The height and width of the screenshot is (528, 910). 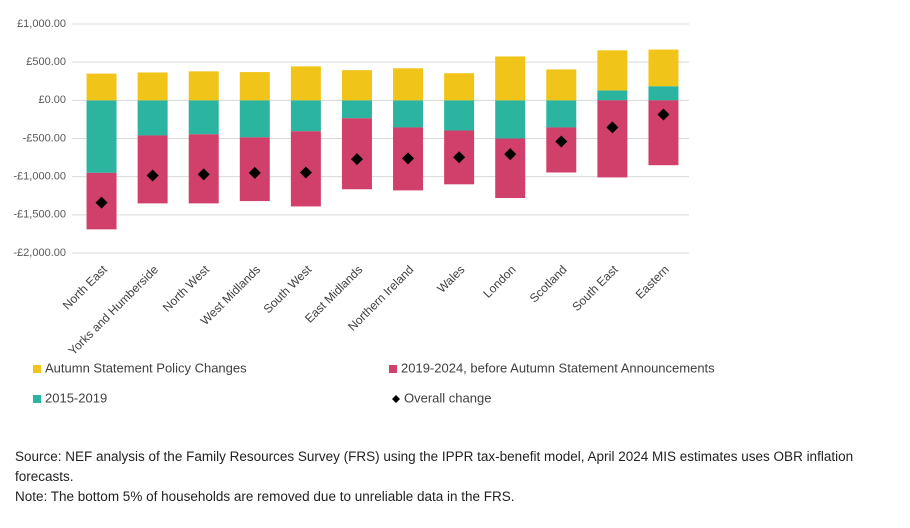 I want to click on legend-label: Overall change, so click(x=447, y=397).